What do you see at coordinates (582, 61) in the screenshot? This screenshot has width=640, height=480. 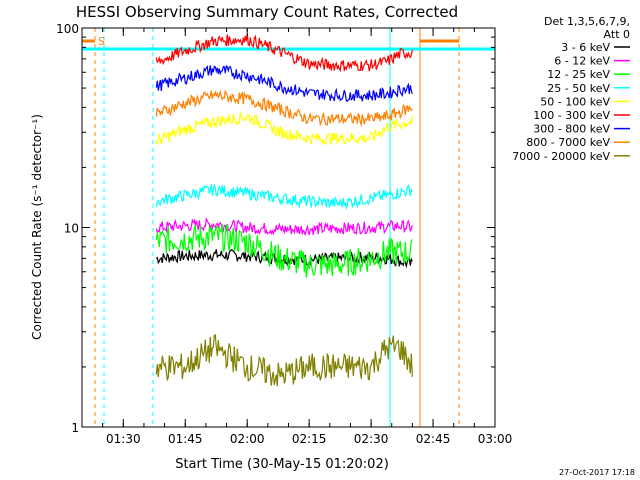 I see `legend-label: 6 - 12 keV` at bounding box center [582, 61].